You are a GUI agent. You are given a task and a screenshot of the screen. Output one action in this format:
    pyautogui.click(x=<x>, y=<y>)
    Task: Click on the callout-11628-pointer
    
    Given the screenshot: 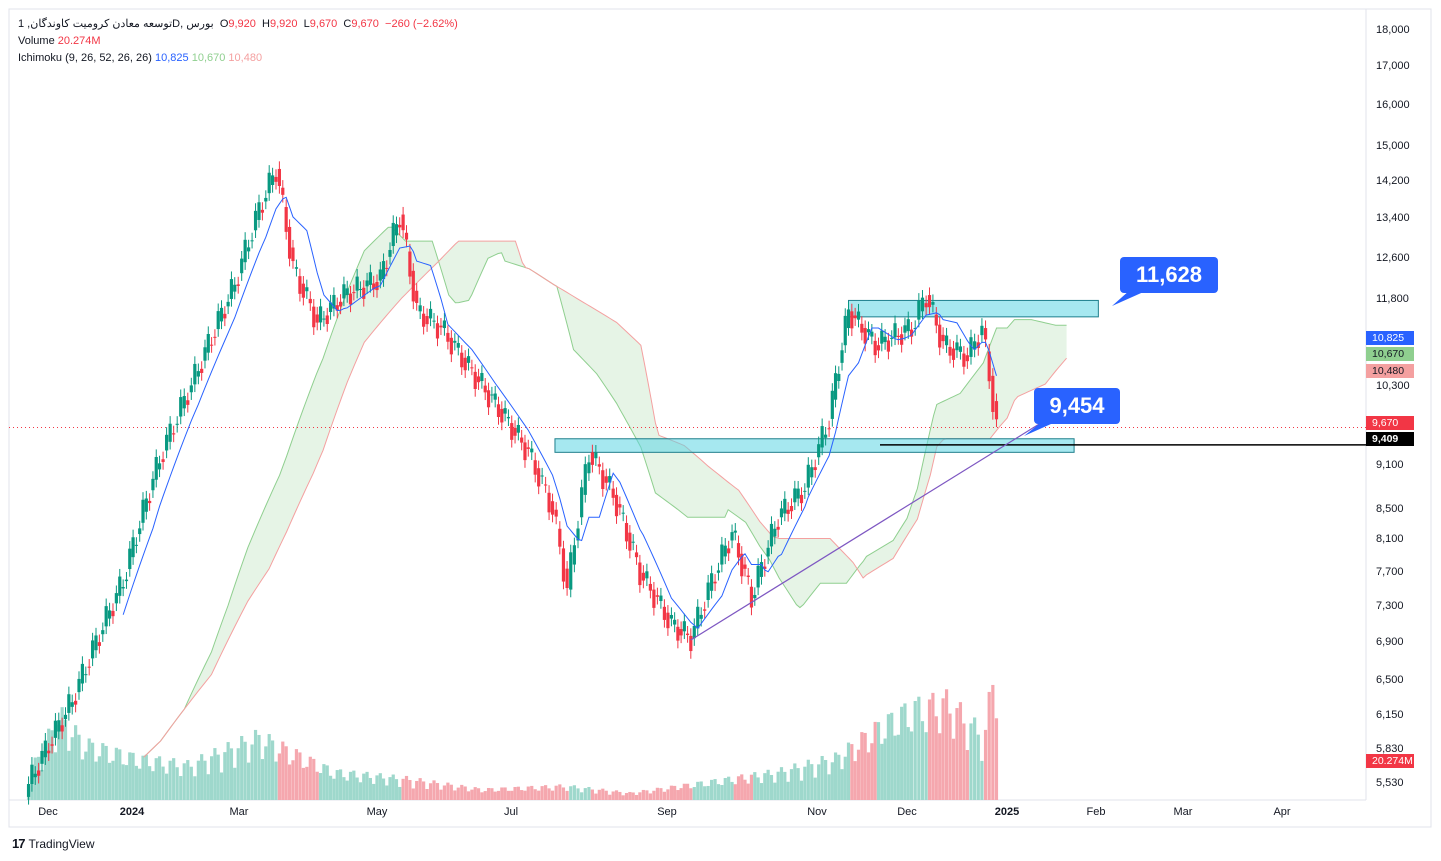 What is the action you would take?
    pyautogui.click(x=1130, y=298)
    